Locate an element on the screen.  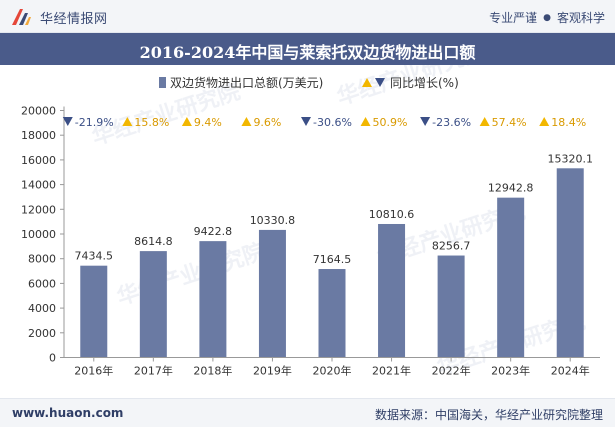
x-tick-label: 2016年 is located at coordinates (93, 371).